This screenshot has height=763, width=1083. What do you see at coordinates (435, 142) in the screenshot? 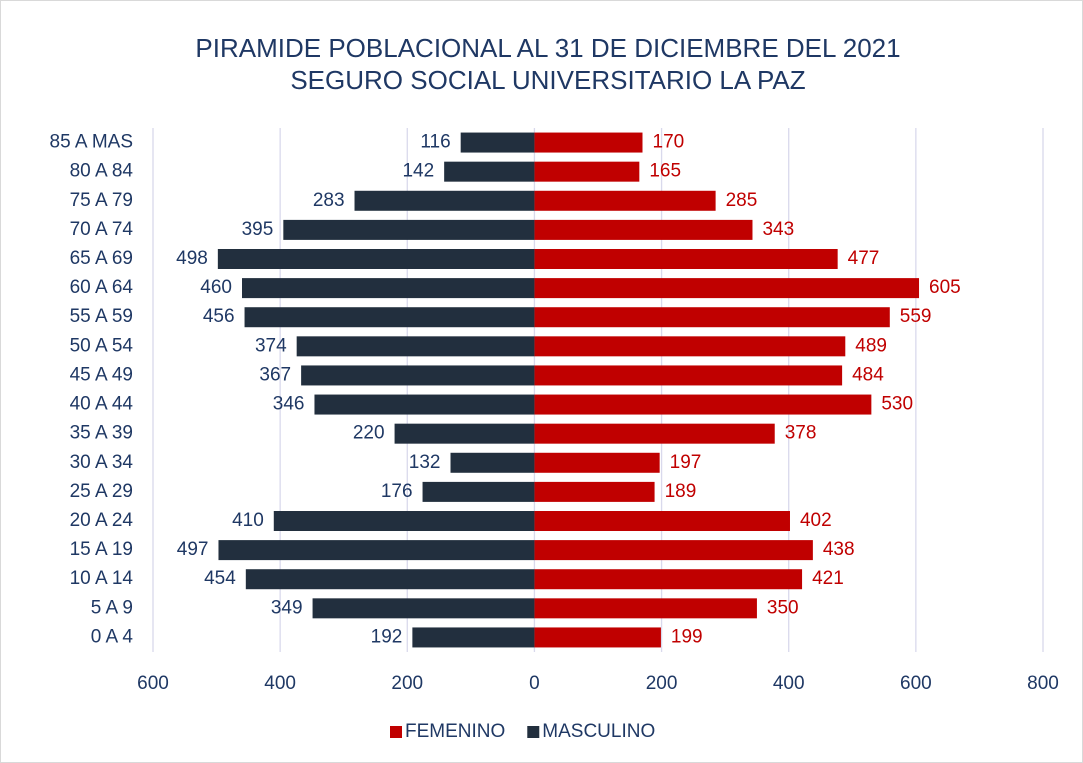
I see `data-label: 116` at bounding box center [435, 142].